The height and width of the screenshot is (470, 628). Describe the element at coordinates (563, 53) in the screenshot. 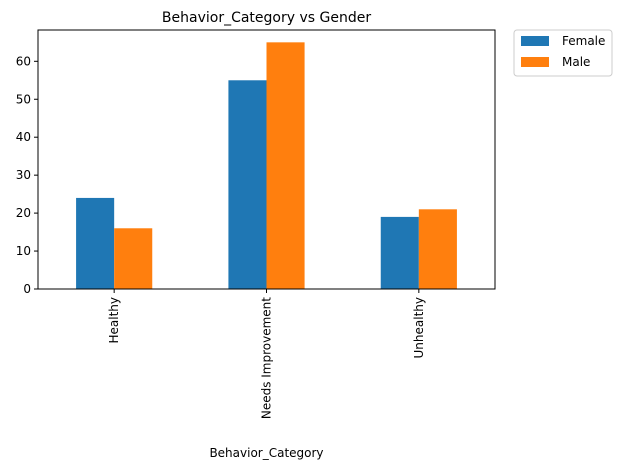

I see `legend: Female Male` at that location.